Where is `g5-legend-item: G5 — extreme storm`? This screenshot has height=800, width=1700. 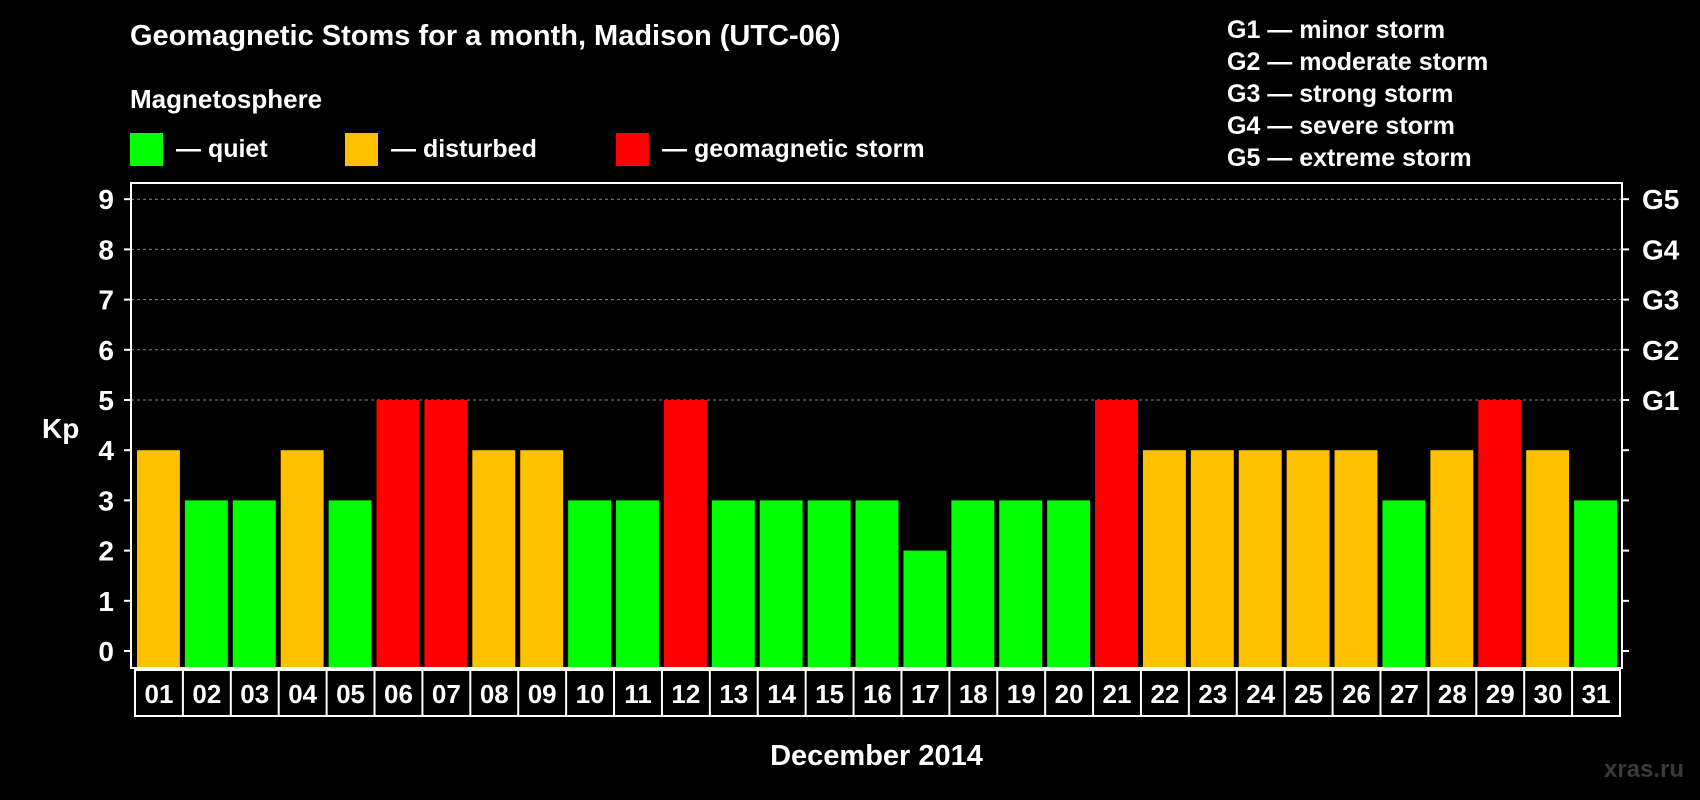 g5-legend-item: G5 — extreme storm is located at coordinates (1349, 158).